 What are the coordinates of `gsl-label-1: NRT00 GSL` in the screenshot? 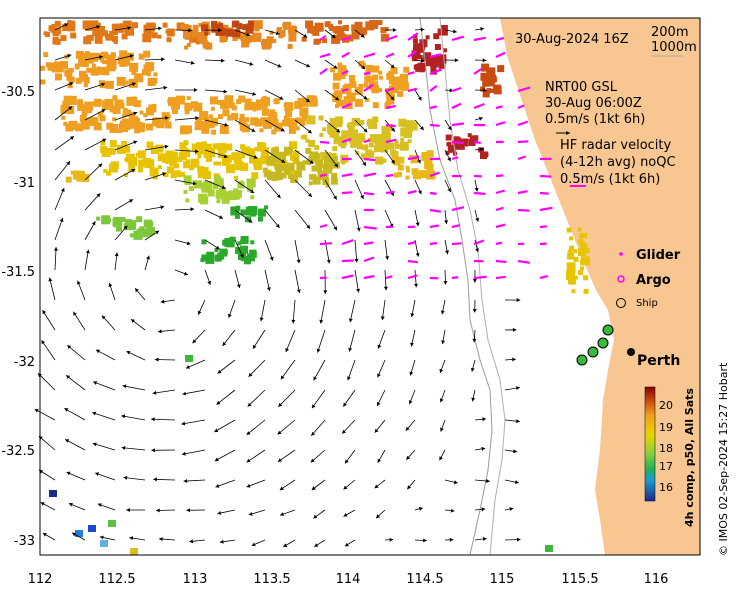 It's located at (581, 87).